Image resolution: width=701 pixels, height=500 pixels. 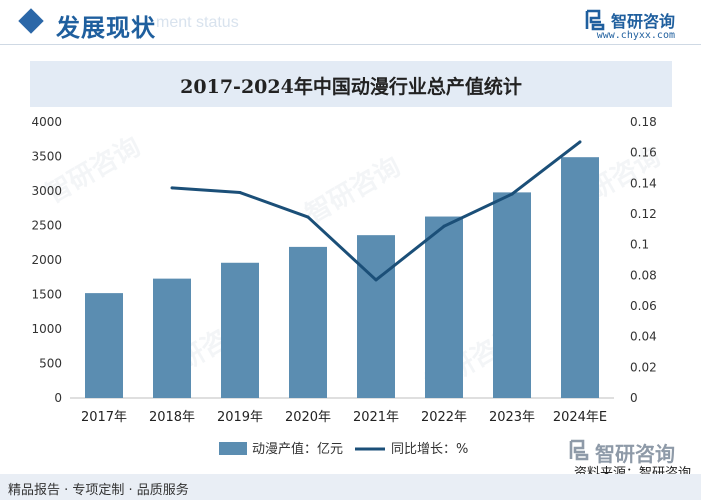 I want to click on page-title: 发展现状, so click(x=106, y=28).